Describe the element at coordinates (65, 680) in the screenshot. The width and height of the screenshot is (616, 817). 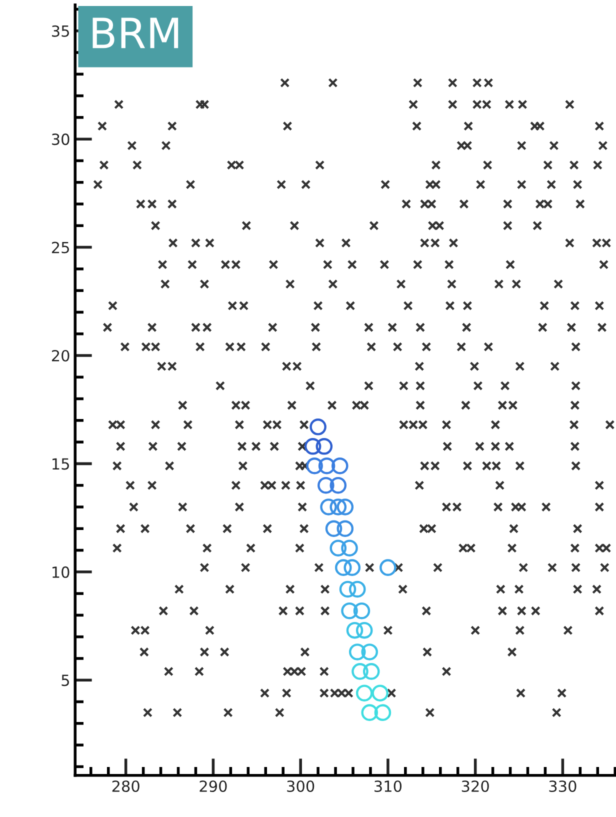
I see `y-tick-label: 5` at that location.